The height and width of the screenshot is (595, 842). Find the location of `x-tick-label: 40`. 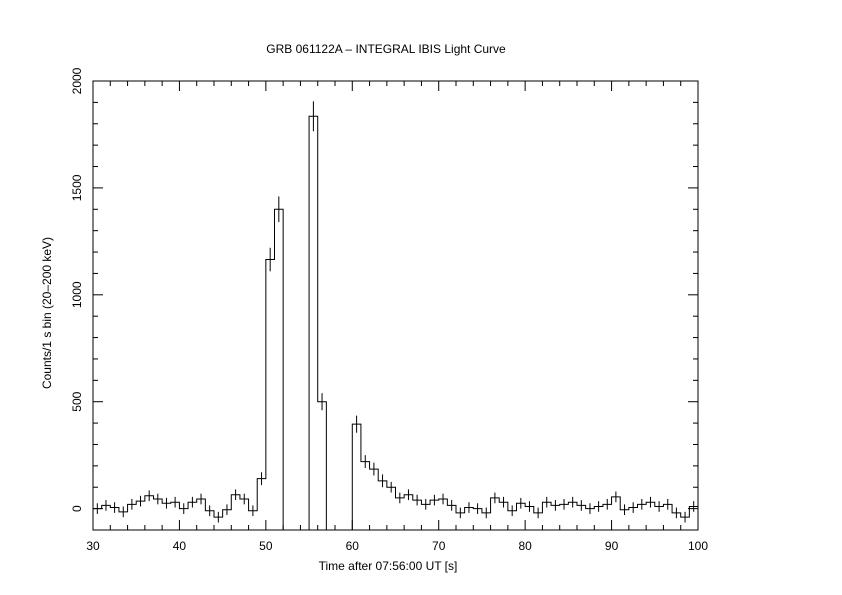

x-tick-label: 40 is located at coordinates (180, 546).